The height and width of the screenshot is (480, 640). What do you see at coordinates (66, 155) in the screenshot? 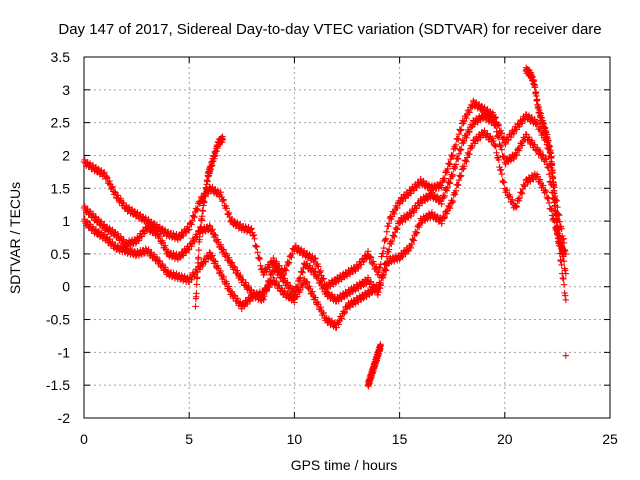
I see `y-tick-label: 2` at bounding box center [66, 155].